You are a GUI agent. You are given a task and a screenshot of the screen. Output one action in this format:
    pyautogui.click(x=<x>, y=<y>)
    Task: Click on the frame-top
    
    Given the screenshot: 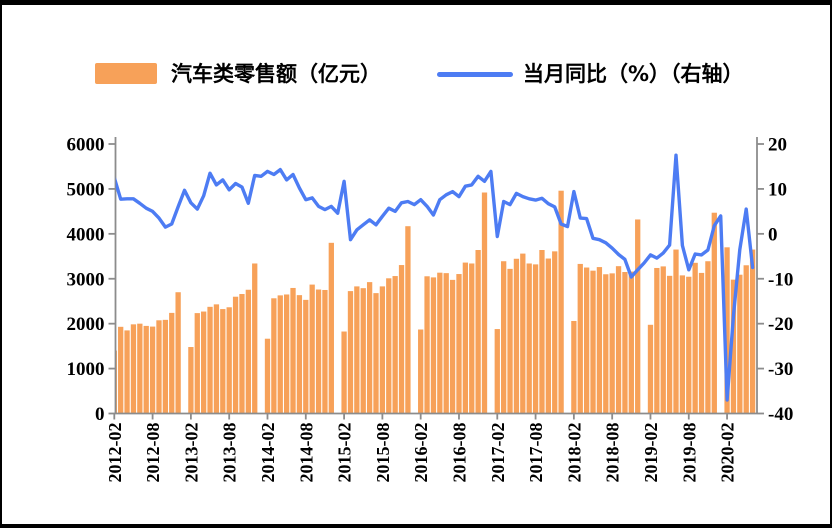 What is the action you would take?
    pyautogui.click(x=416, y=2)
    